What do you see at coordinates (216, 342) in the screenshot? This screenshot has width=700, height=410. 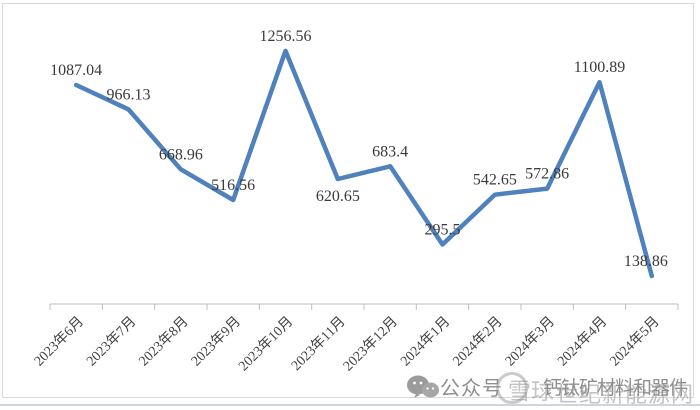 I see `x-axis-category-label: 2023年9月` at bounding box center [216, 342].